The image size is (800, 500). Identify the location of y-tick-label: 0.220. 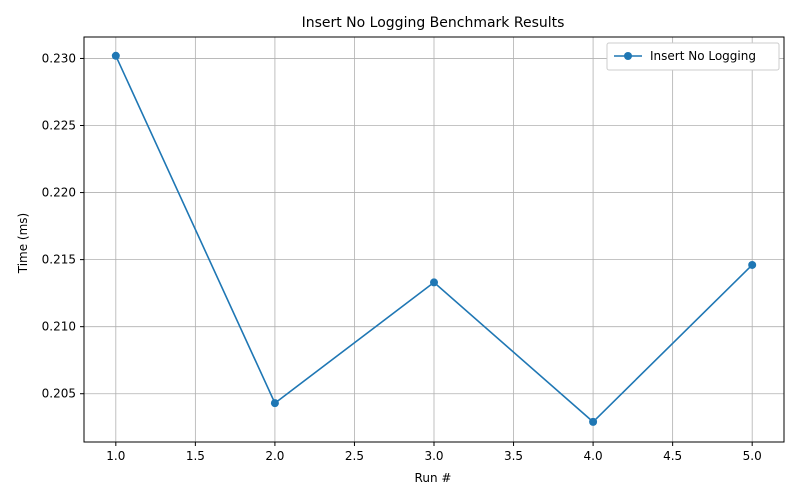
(59, 193).